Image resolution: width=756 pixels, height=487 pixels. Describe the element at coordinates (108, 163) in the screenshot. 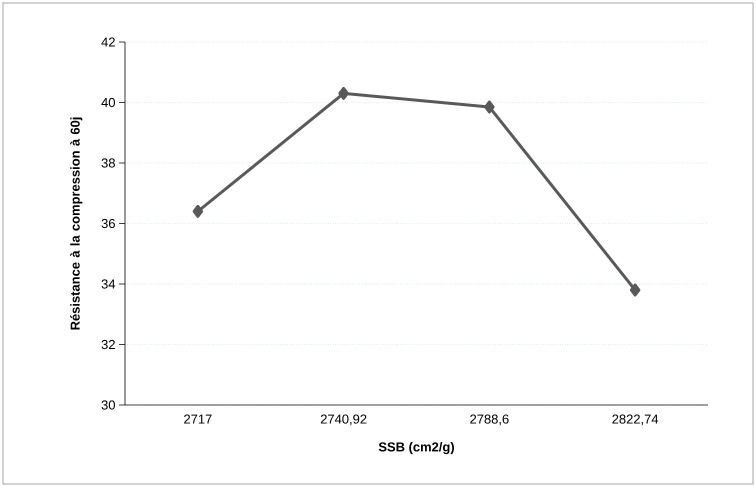

I see `y-tick-label: 38` at that location.